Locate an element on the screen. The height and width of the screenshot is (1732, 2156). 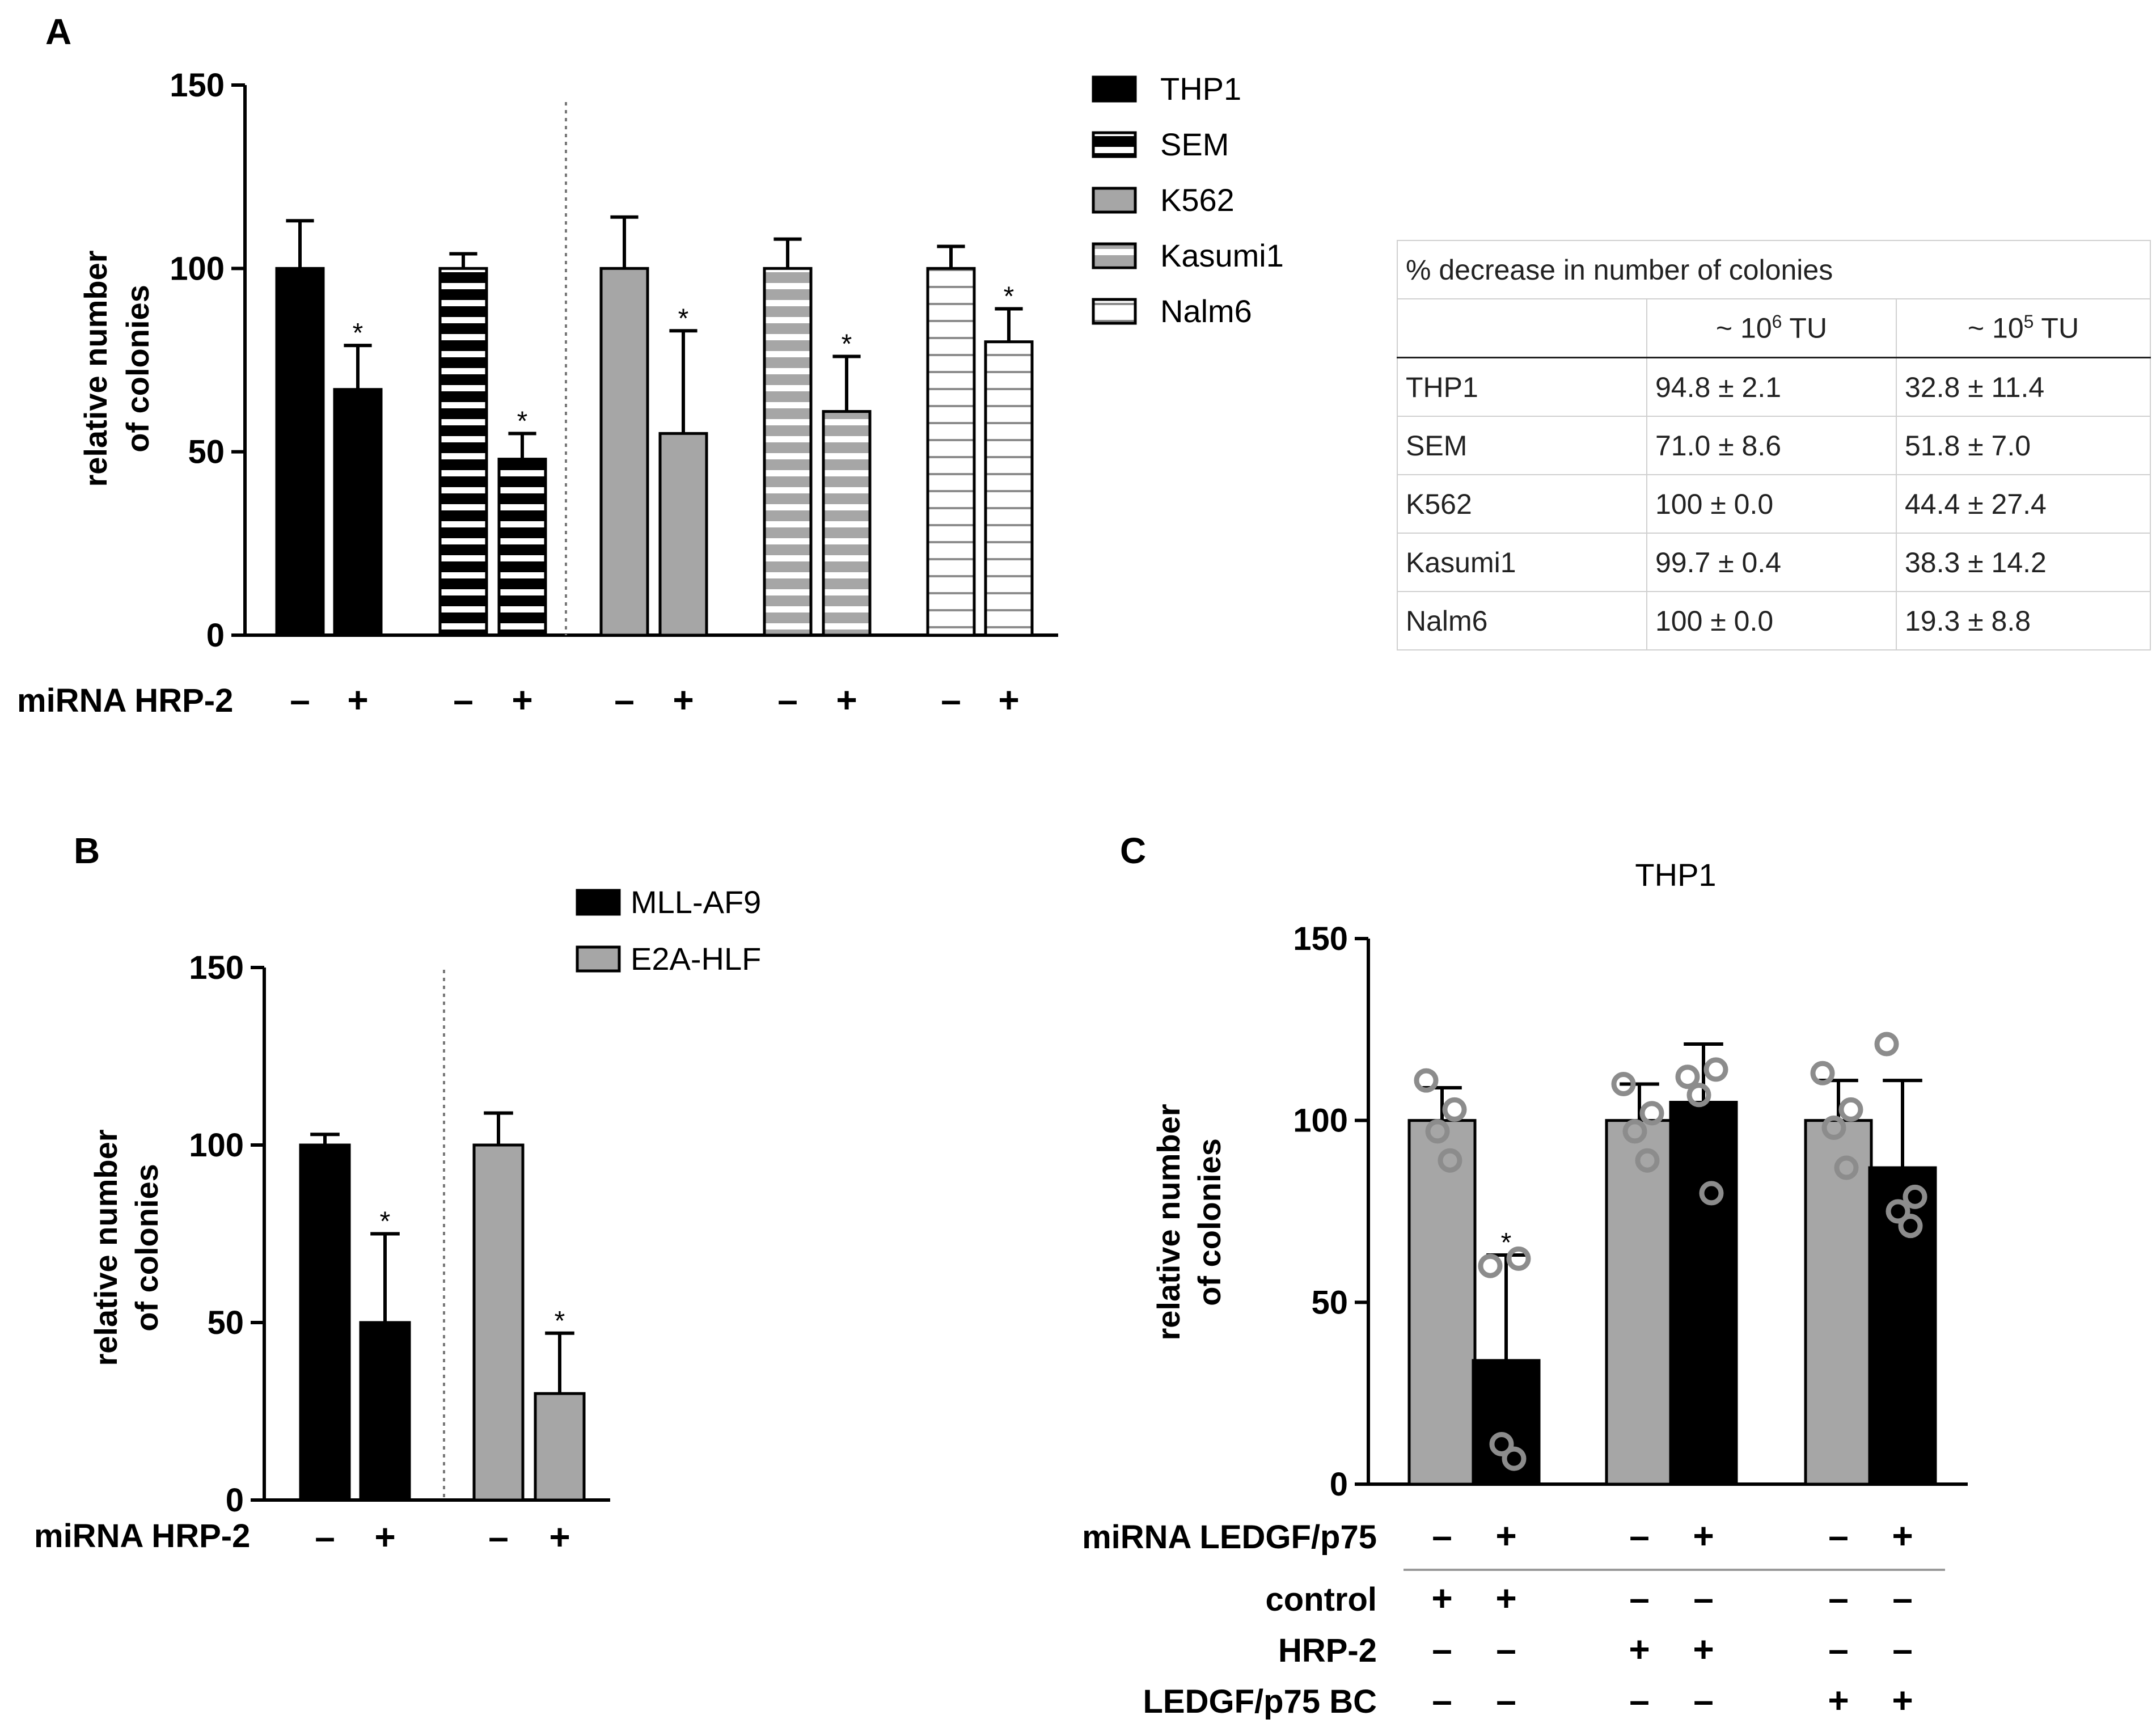
table-header-1e5-exp: 5 is located at coordinates (2028, 321).